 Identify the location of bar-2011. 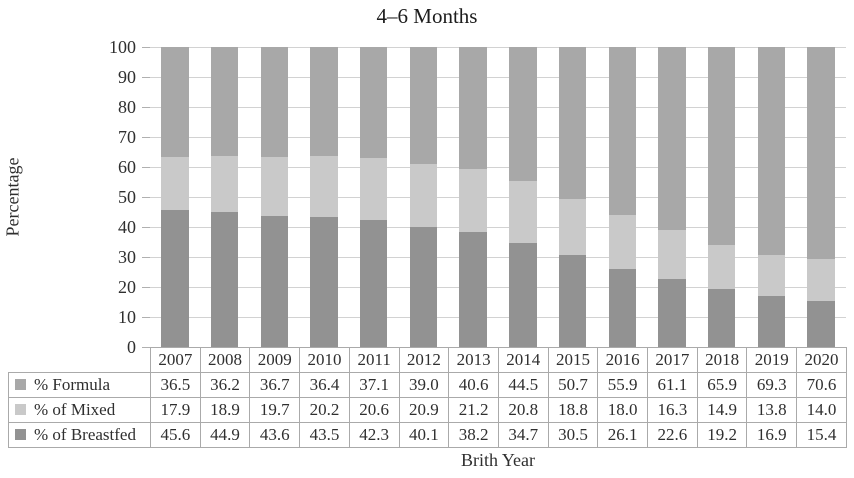
(374, 197).